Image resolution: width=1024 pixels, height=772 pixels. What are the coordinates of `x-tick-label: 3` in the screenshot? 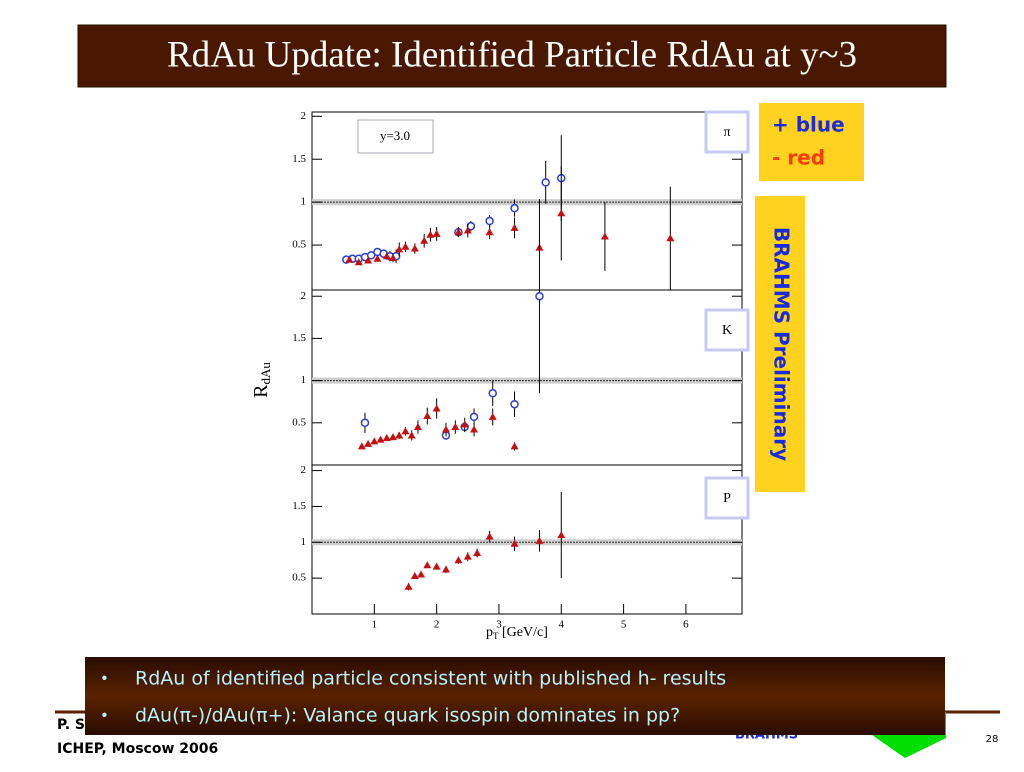 It's located at (499, 625).